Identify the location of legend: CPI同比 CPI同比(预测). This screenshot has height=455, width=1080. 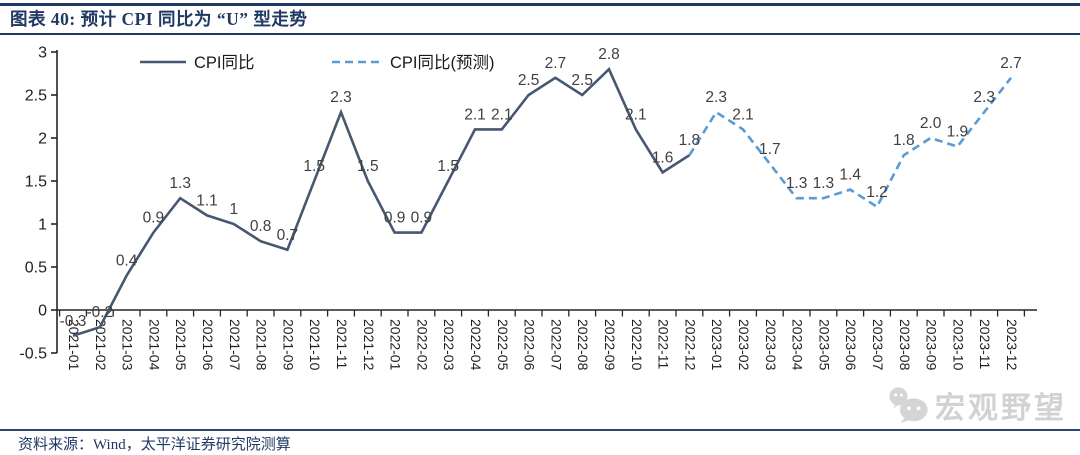
(317, 62).